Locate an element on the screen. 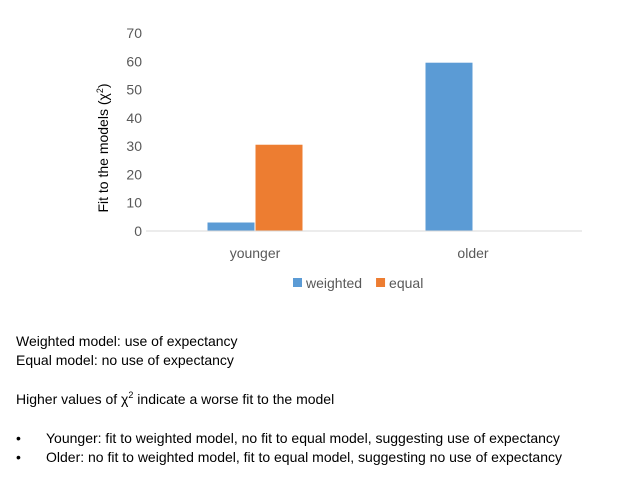 The image size is (628, 482). y-tick-label: 10 is located at coordinates (134, 203).